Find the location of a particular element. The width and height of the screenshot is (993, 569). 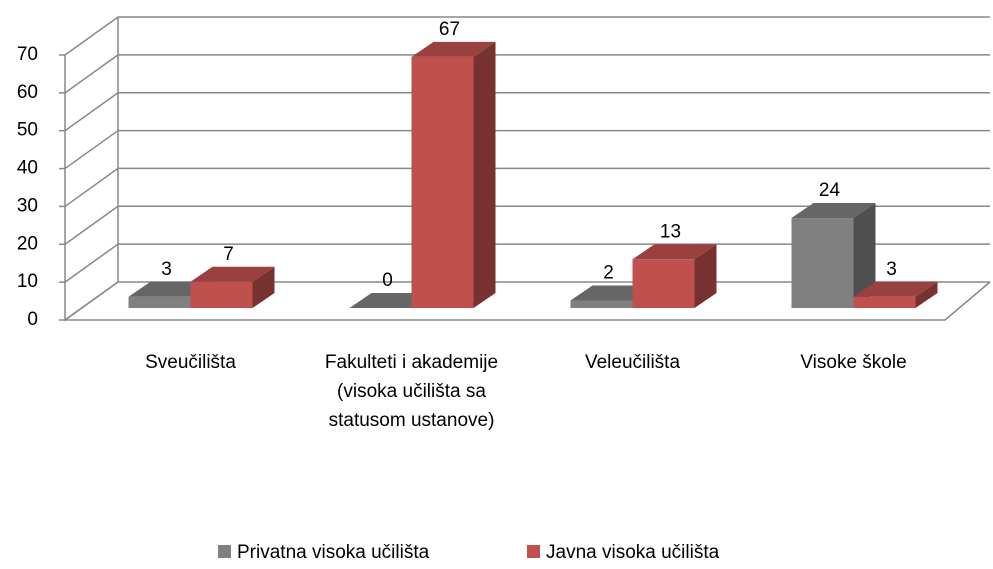

legend-label: Javna visoka učilišta is located at coordinates (633, 552).